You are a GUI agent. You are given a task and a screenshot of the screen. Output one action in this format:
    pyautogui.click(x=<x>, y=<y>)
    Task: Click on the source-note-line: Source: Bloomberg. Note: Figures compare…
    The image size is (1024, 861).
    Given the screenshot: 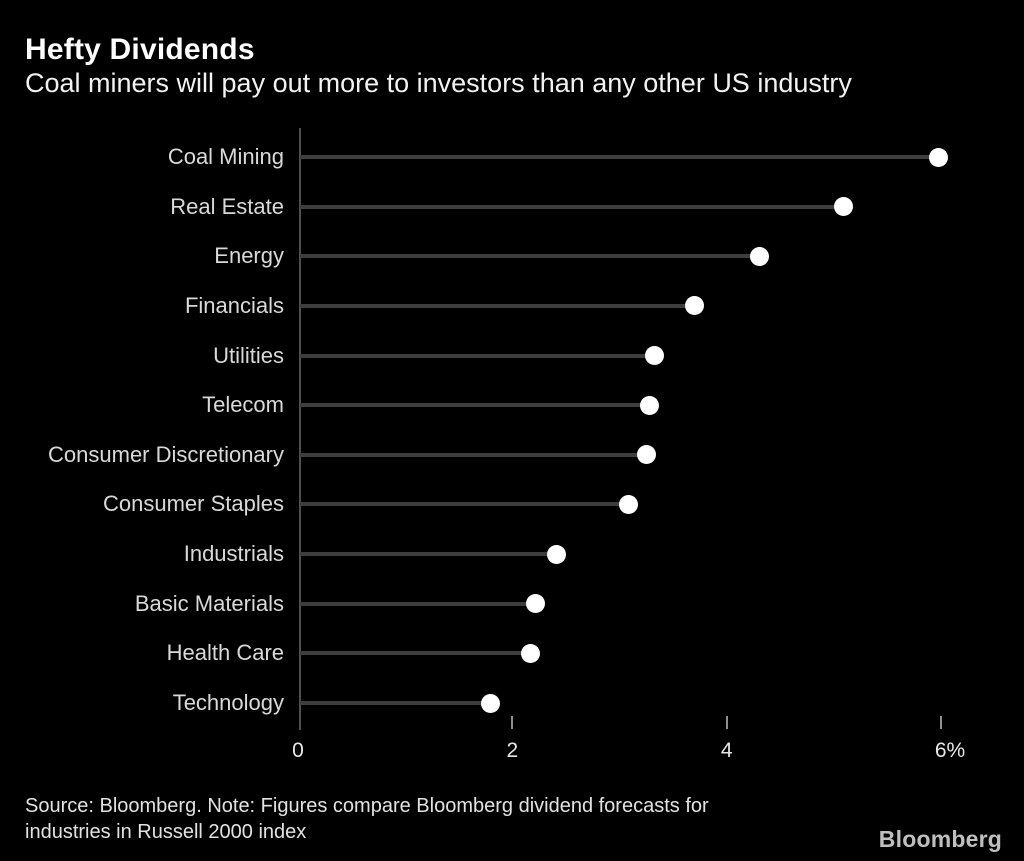 What is the action you would take?
    pyautogui.click(x=367, y=806)
    